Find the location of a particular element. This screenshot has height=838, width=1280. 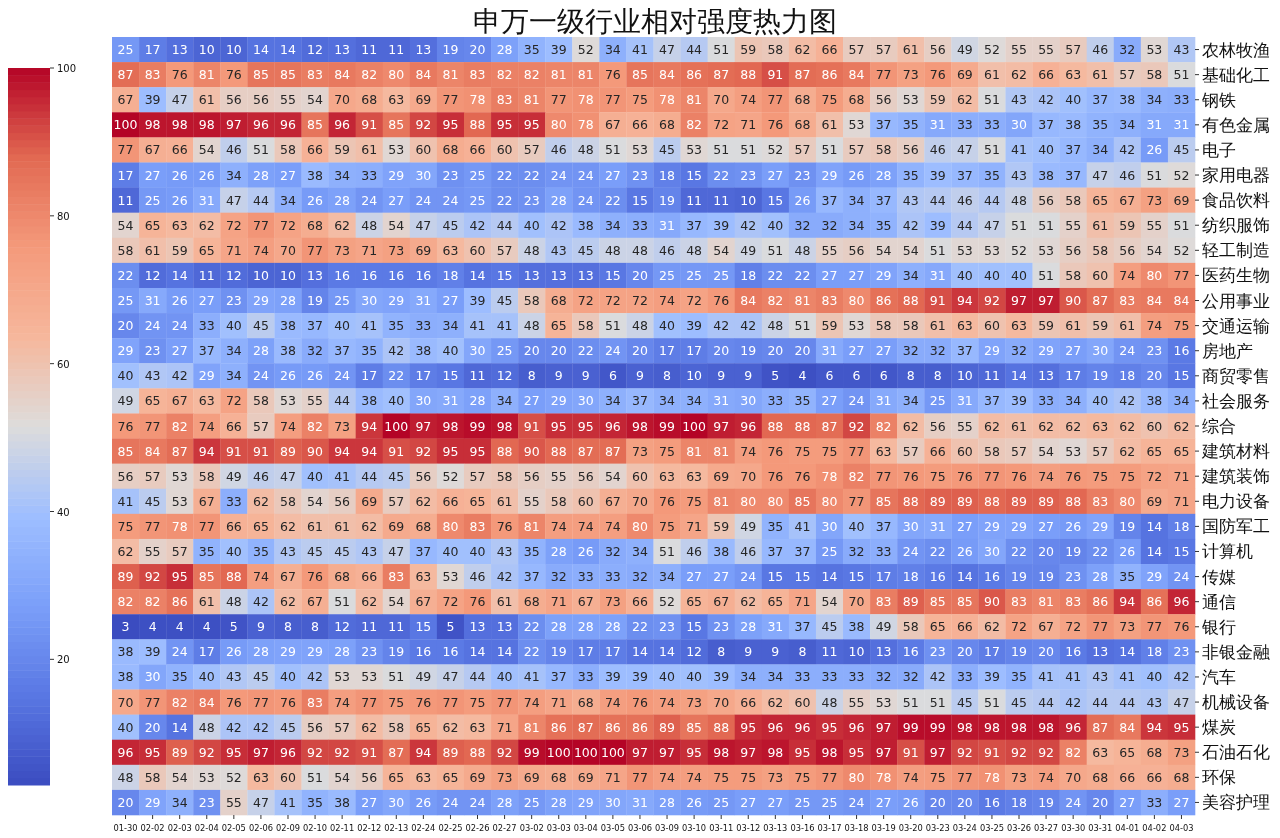

data-label: 83 is located at coordinates (504, 100).